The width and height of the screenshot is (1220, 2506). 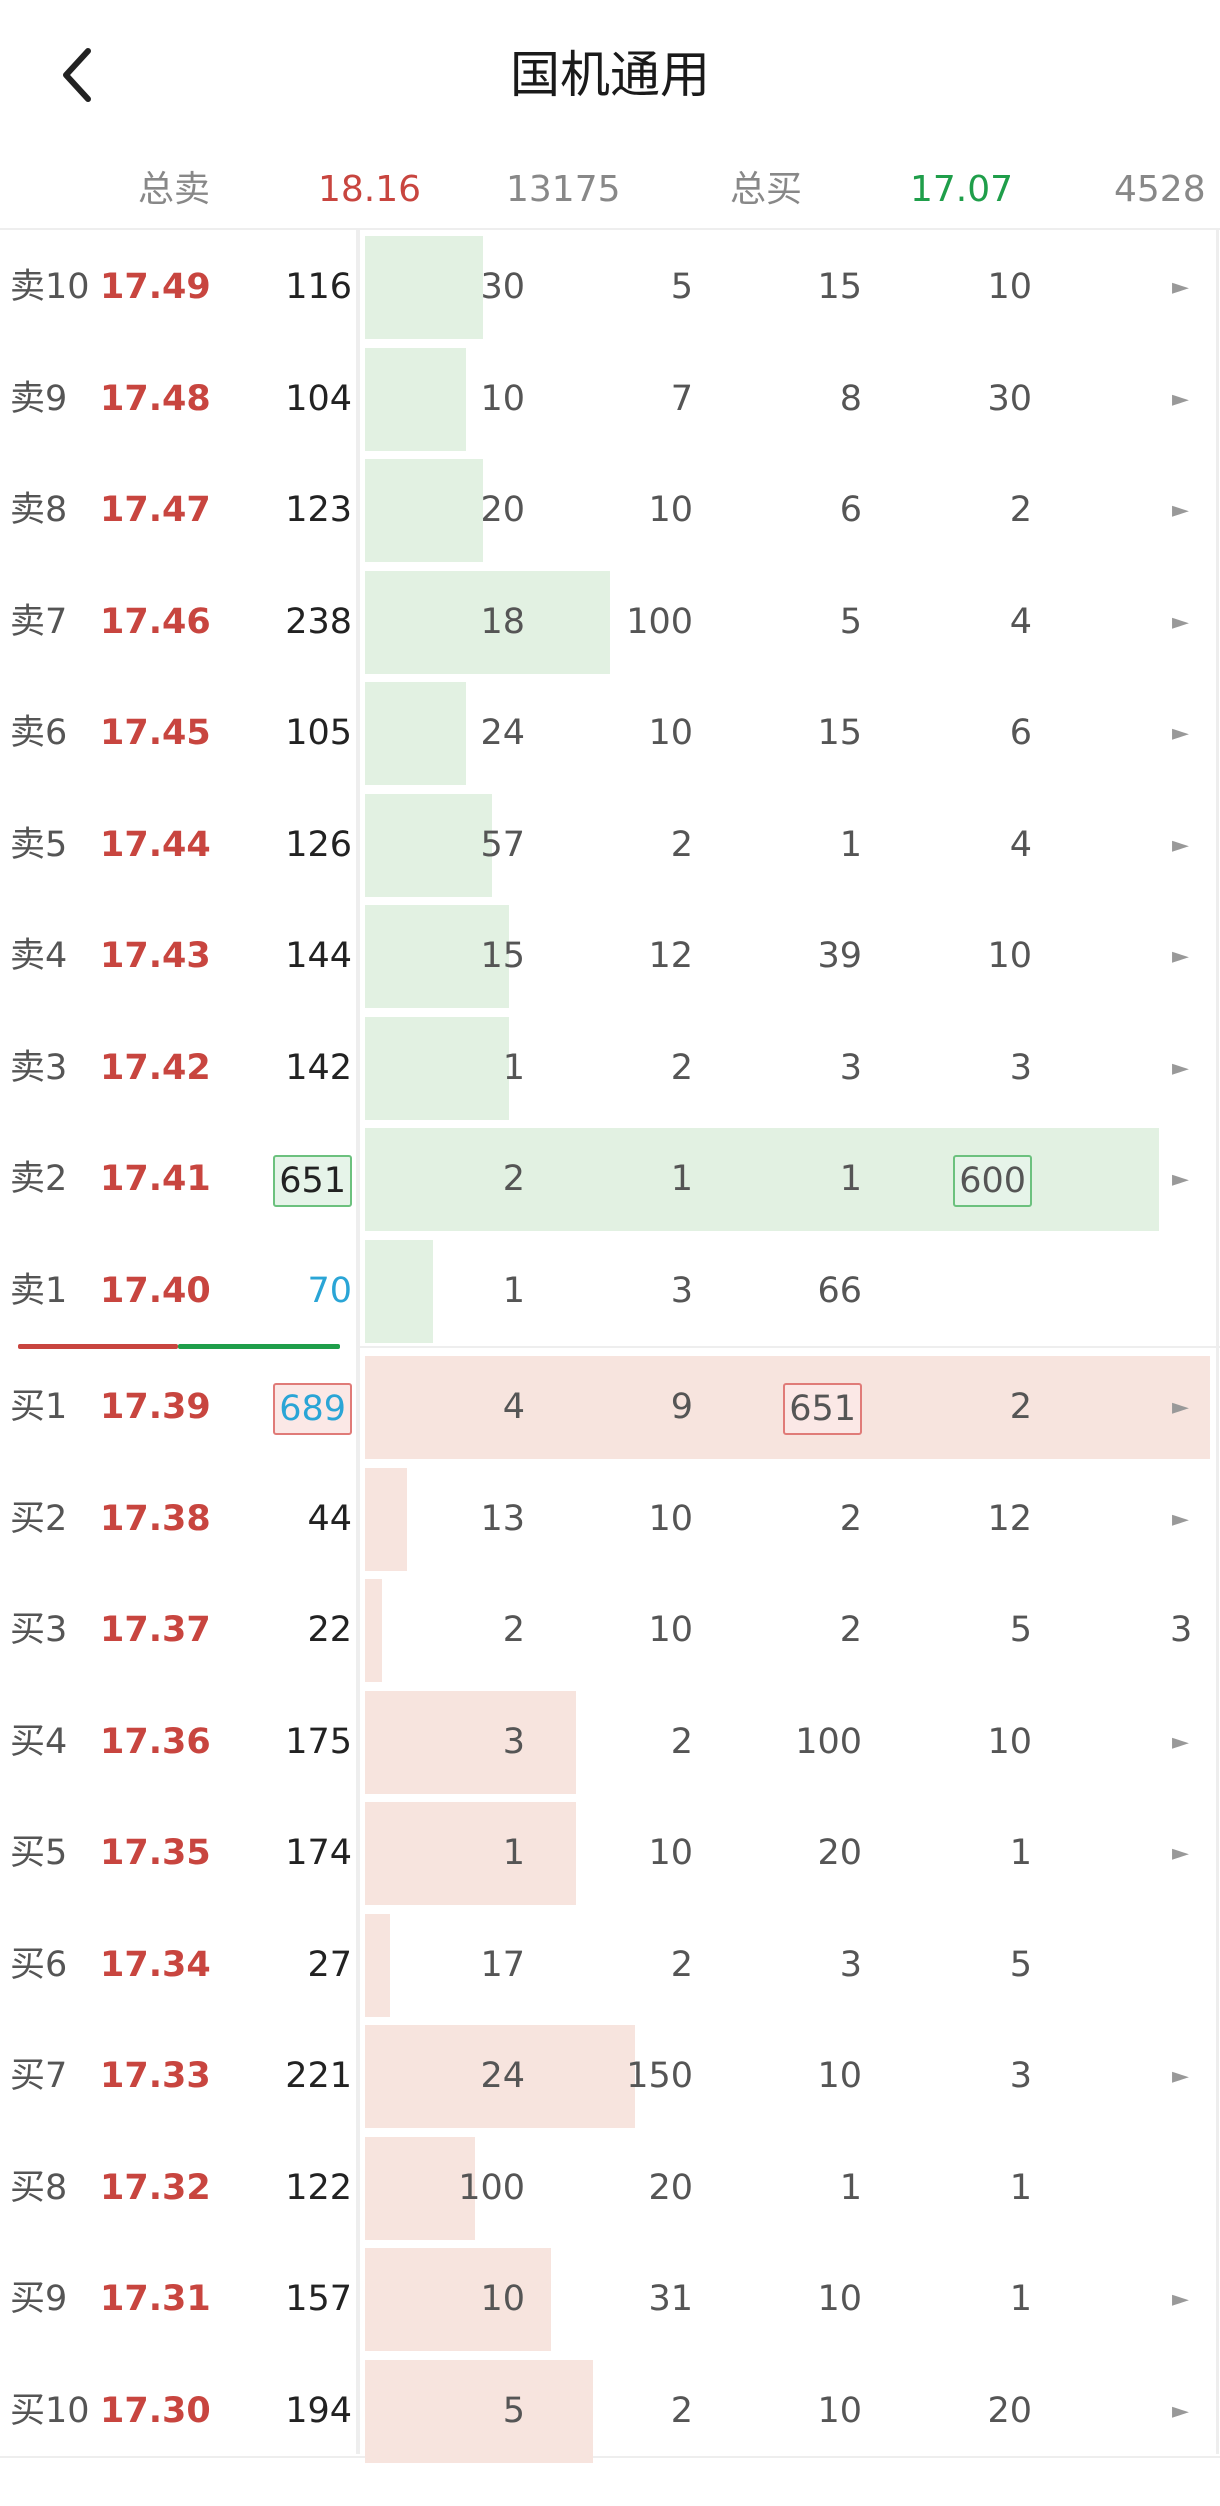 What do you see at coordinates (39, 2299) in the screenshot?
I see `level-label: 买9` at bounding box center [39, 2299].